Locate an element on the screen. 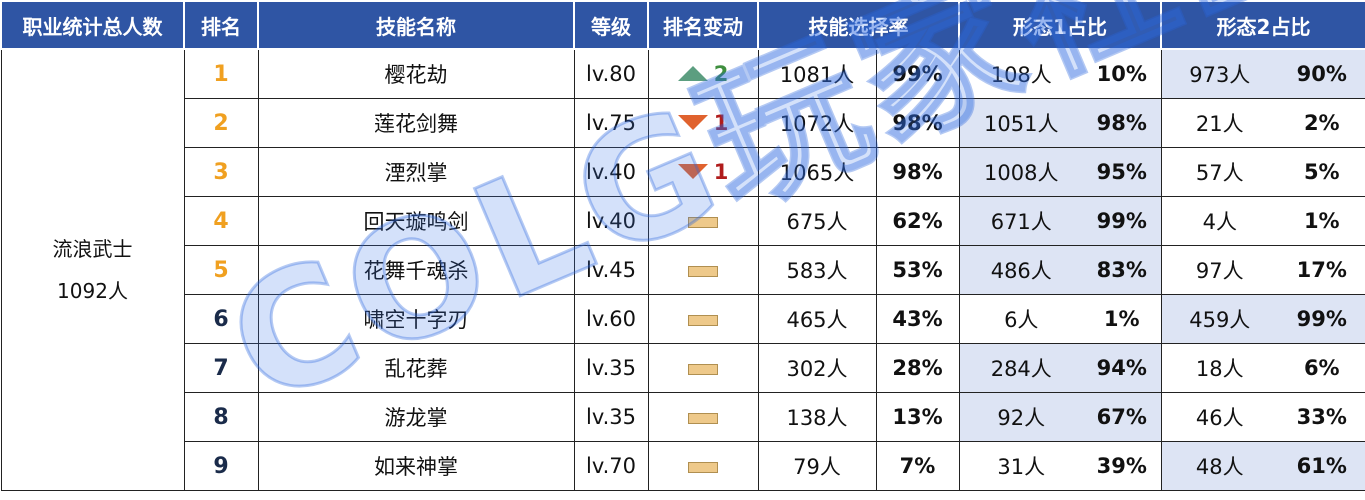 The width and height of the screenshot is (1365, 500). rank-change-value: 2 is located at coordinates (721, 73).